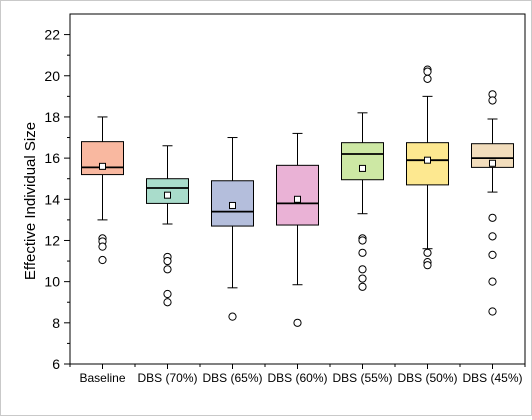 The height and width of the screenshot is (420, 532). Describe the element at coordinates (52, 158) in the screenshot. I see `y-tick-label: 16` at that location.